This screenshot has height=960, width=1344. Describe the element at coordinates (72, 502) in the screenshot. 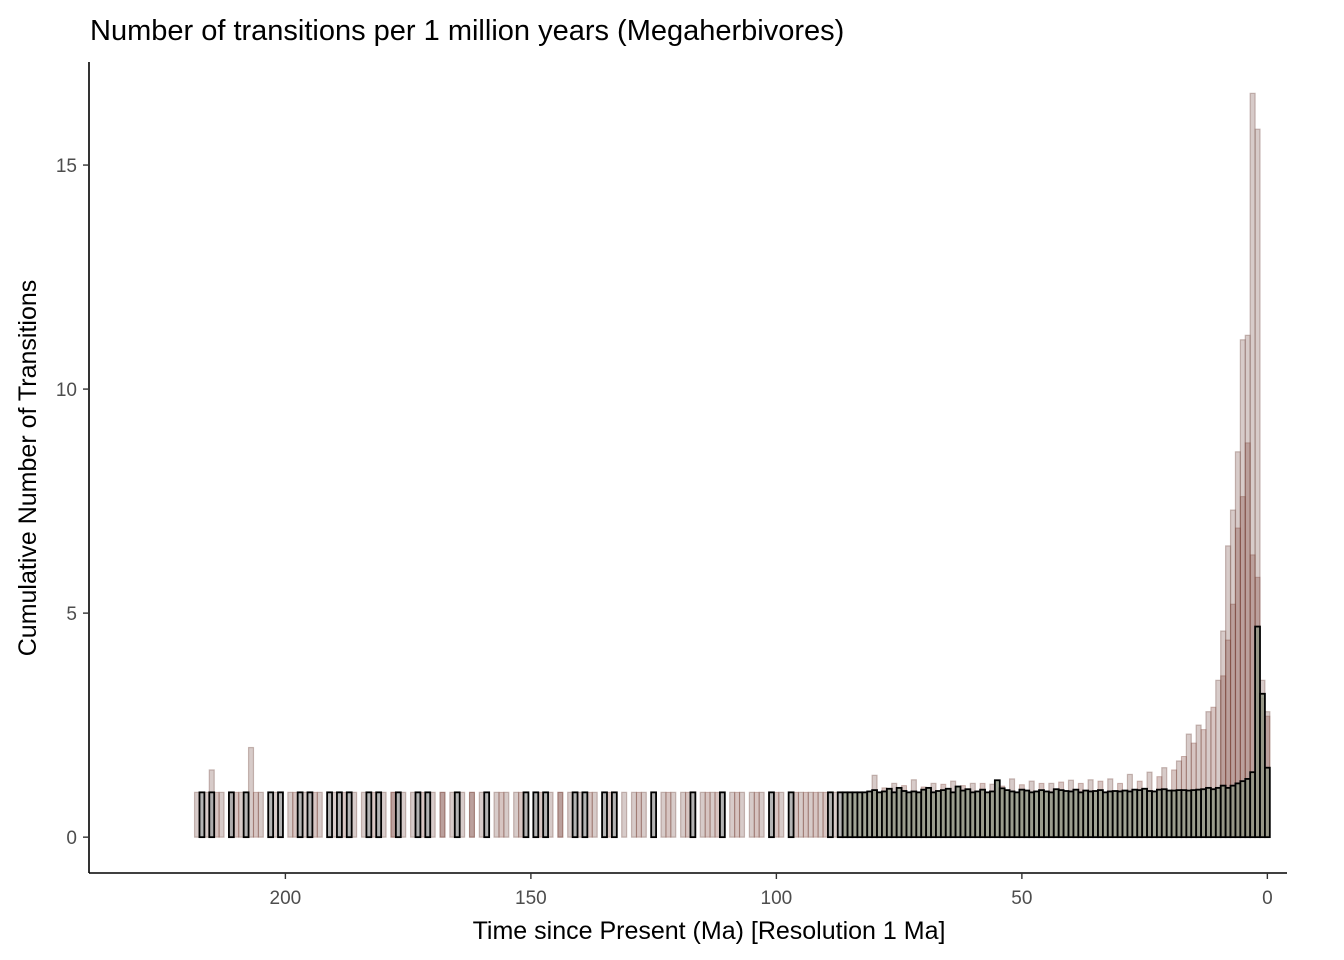

I see `y-ticks: 0 5 10 15` at that location.